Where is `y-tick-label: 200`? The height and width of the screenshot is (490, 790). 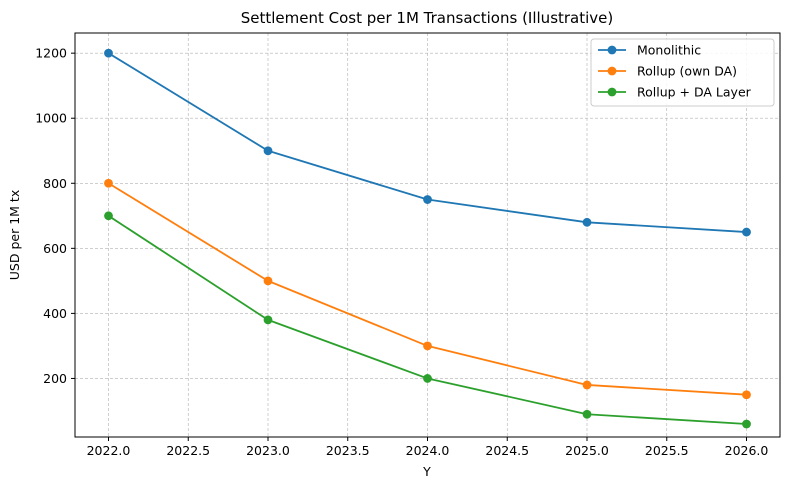 y-tick-label: 200 is located at coordinates (55, 378).